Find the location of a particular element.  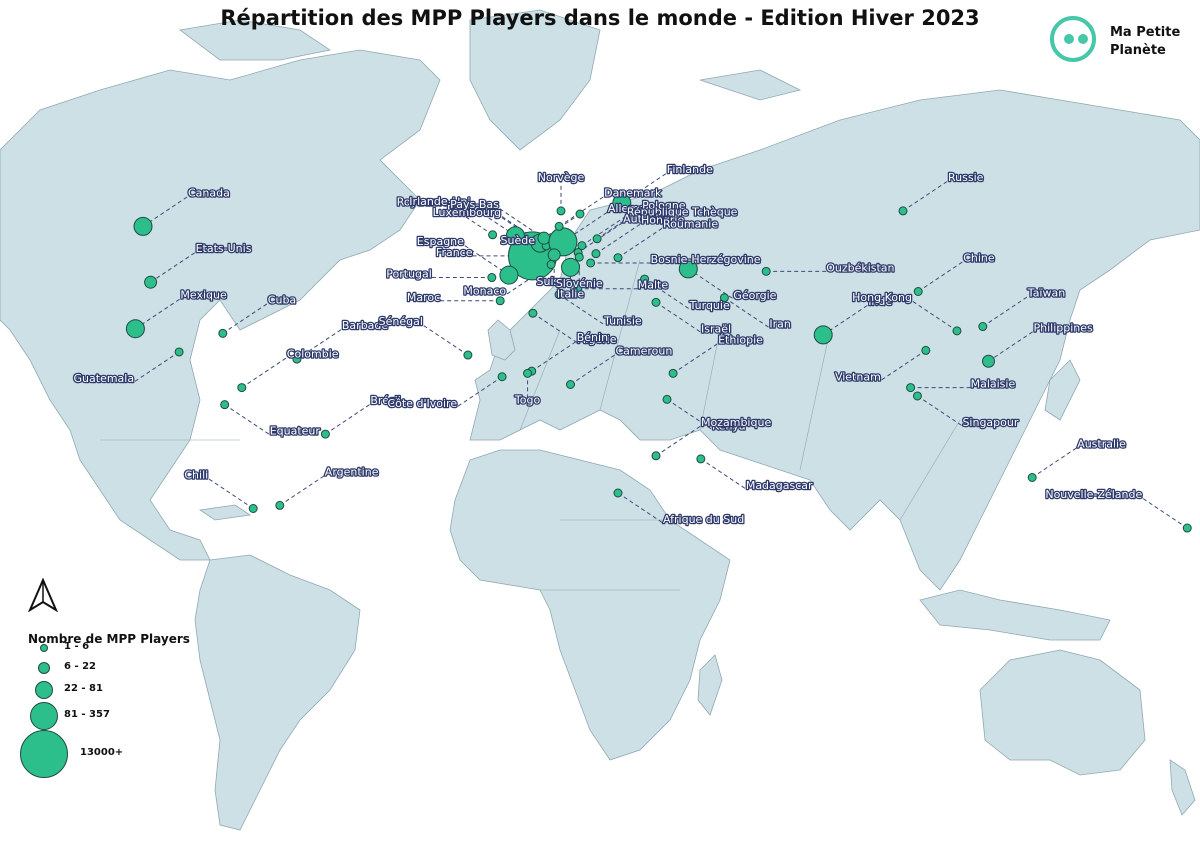

country-label: Finlande is located at coordinates (690, 169).